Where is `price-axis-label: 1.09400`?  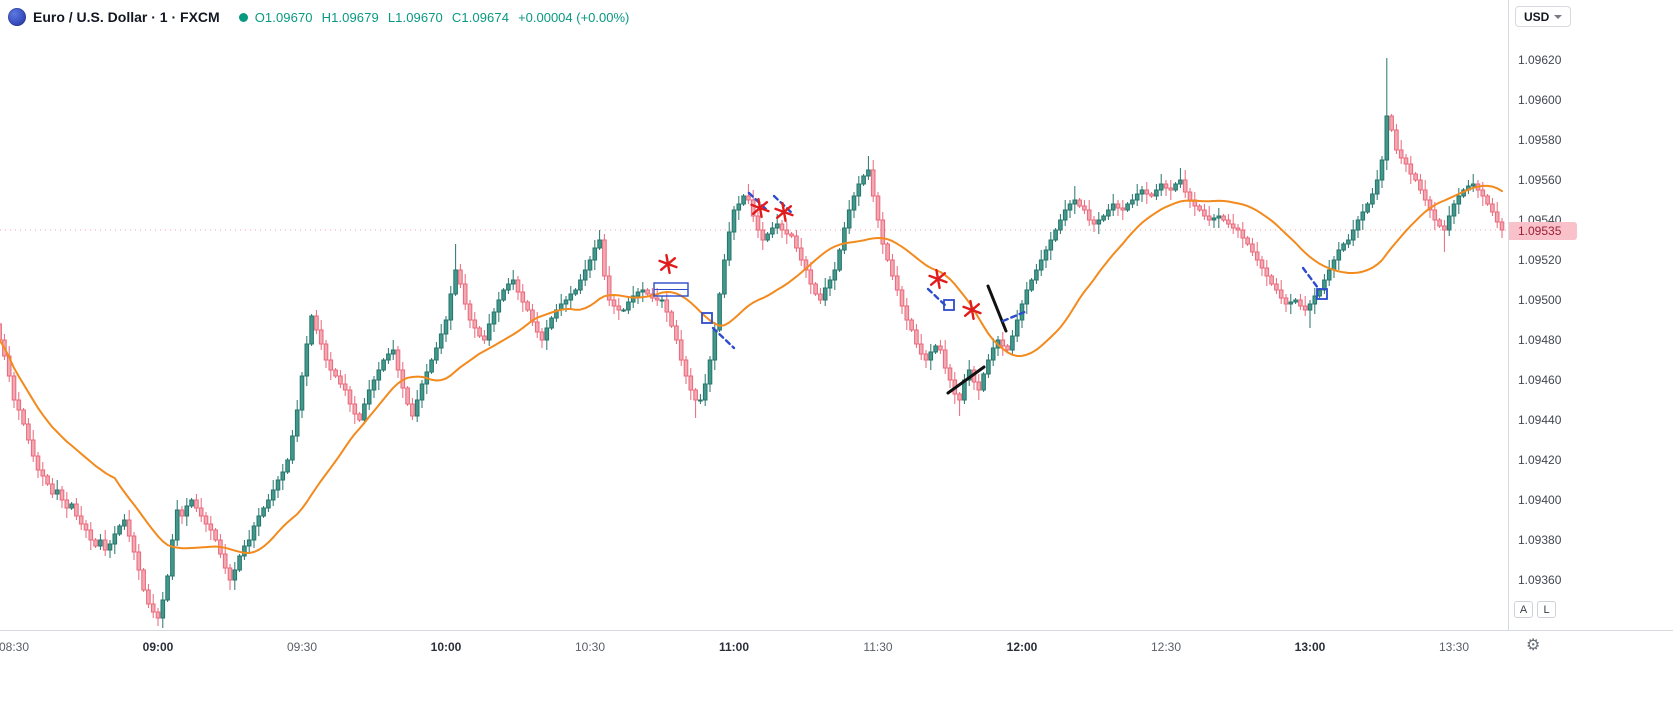 price-axis-label: 1.09400 is located at coordinates (1540, 500).